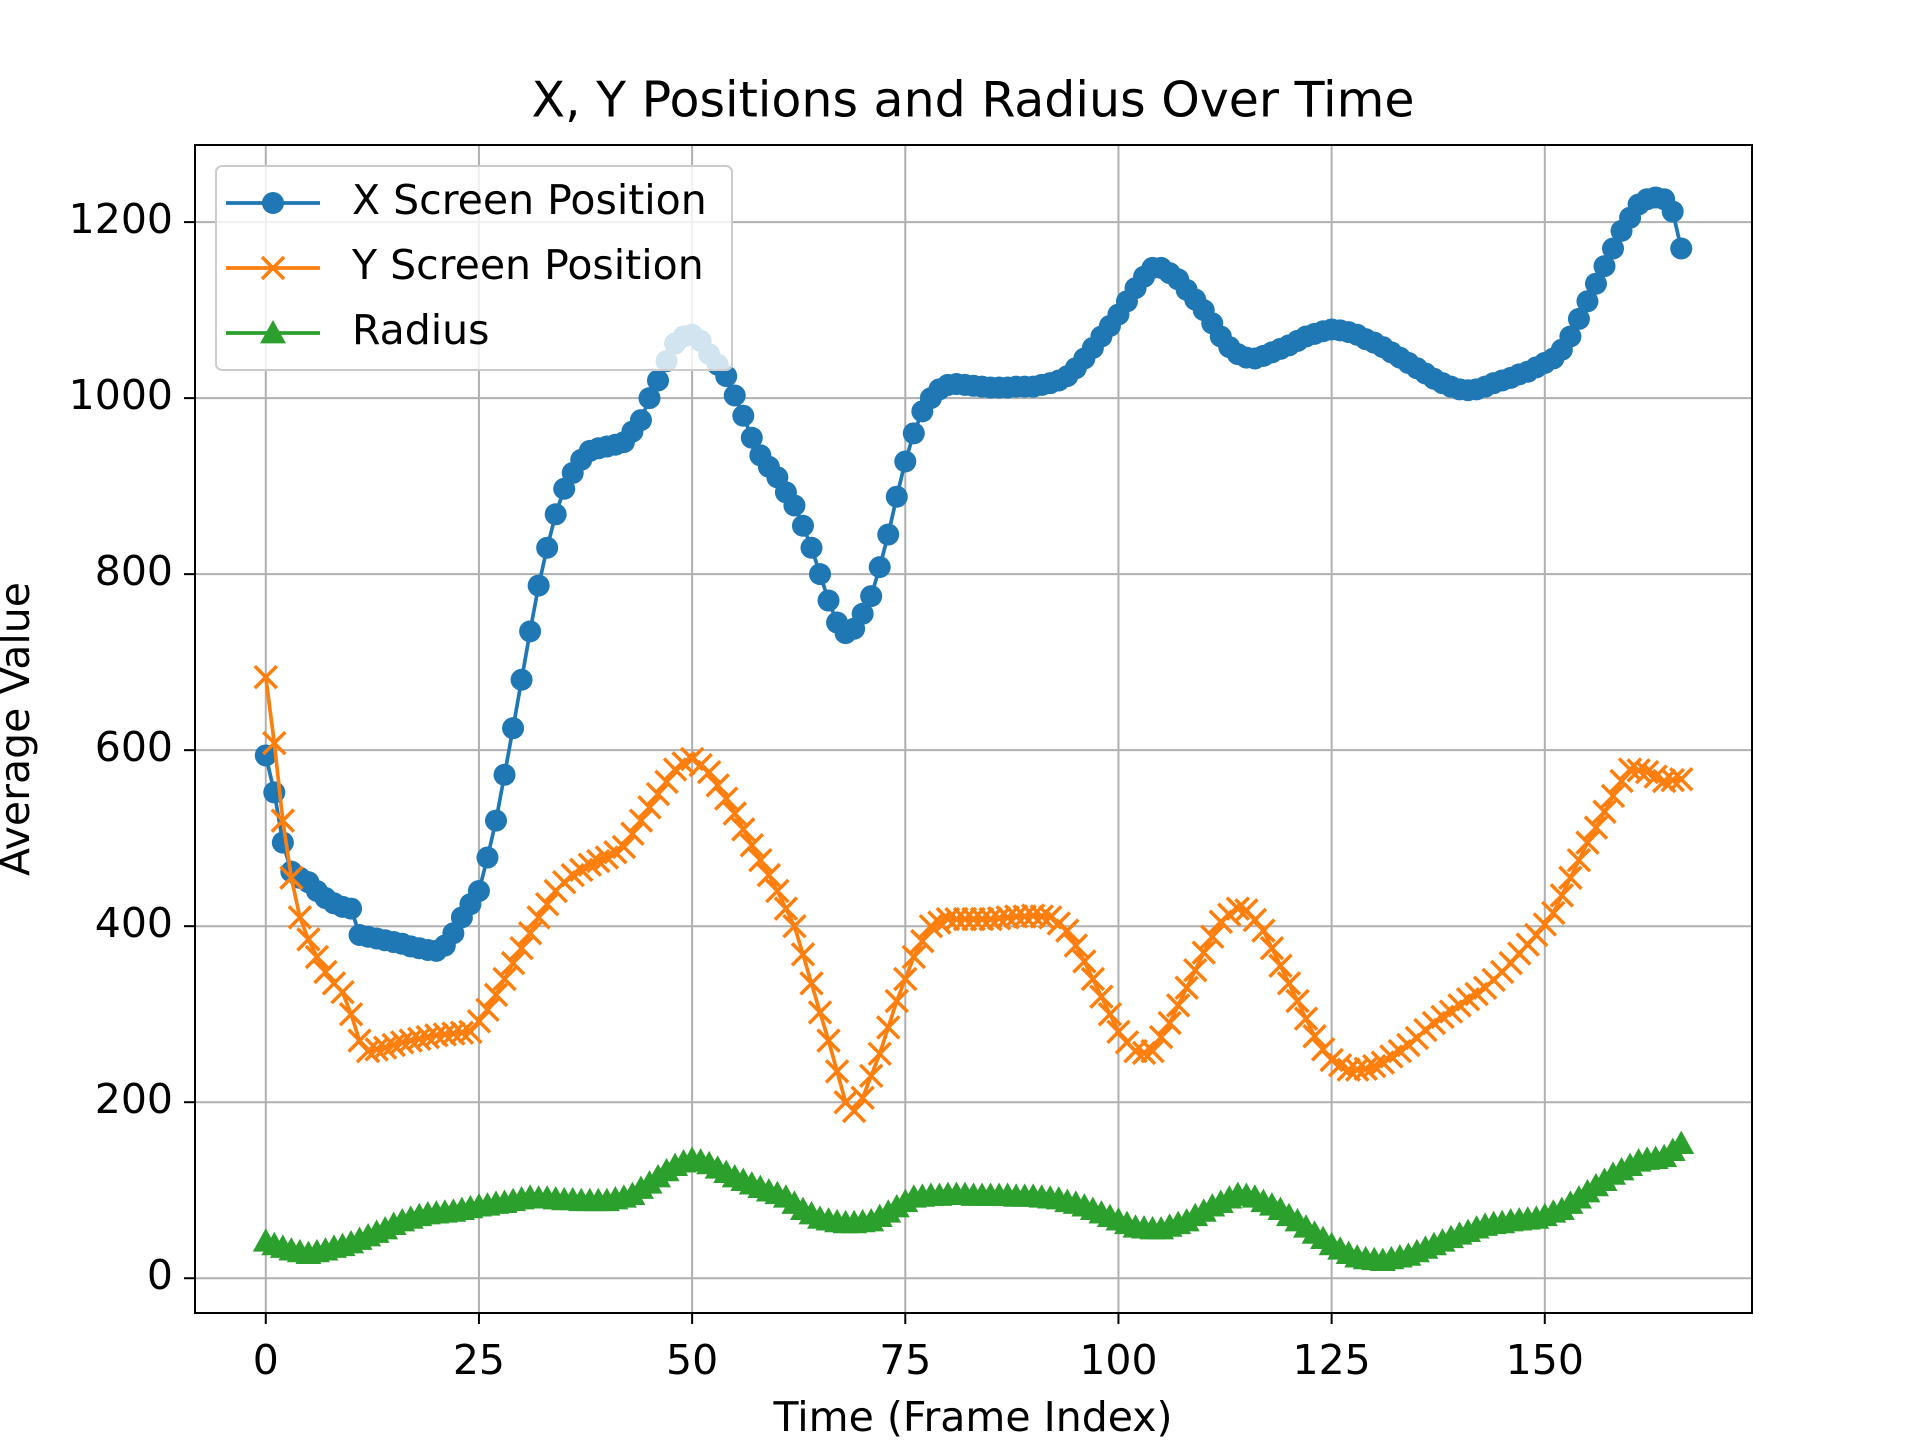 This screenshot has width=1920, height=1440. I want to click on legend-label: Radius, so click(420, 330).